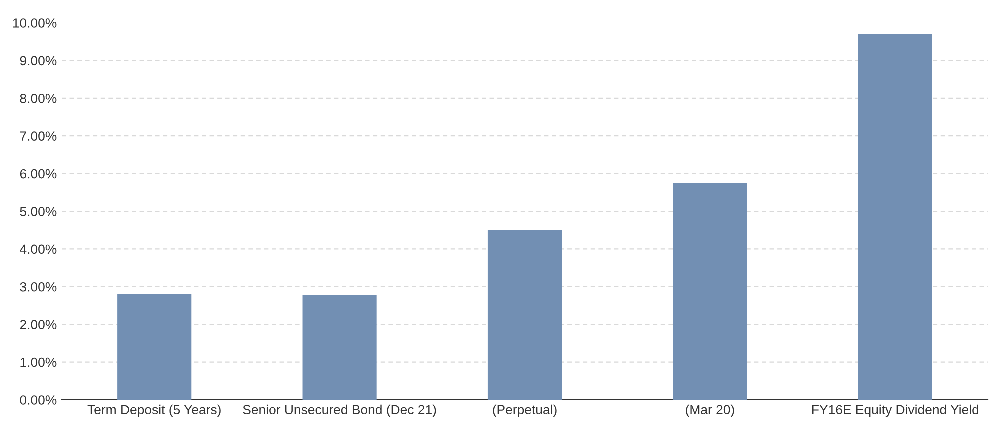 Image resolution: width=992 pixels, height=428 pixels. What do you see at coordinates (38, 249) in the screenshot?
I see `y-tick-label: 4.00%` at bounding box center [38, 249].